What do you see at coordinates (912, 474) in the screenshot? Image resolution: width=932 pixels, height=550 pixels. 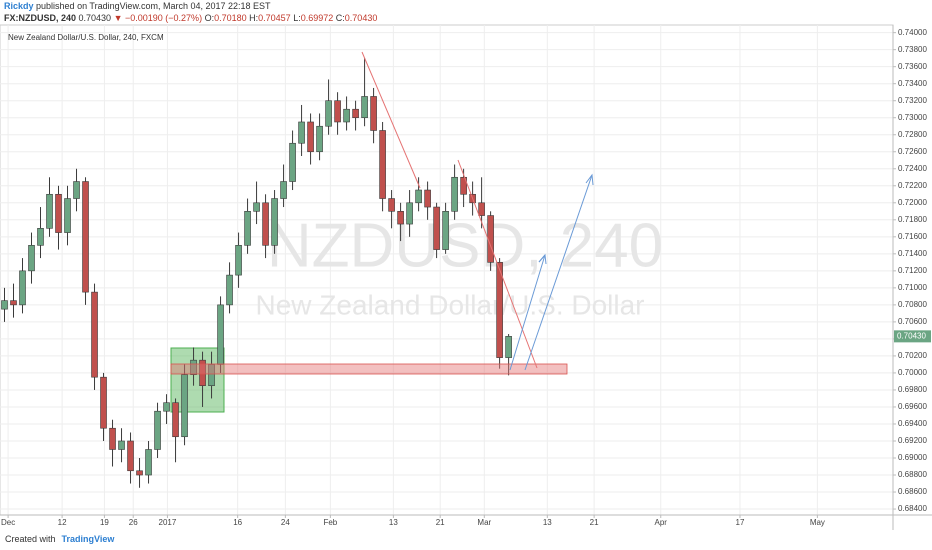 I see `y-tick-label: 0.68800` at bounding box center [912, 474].